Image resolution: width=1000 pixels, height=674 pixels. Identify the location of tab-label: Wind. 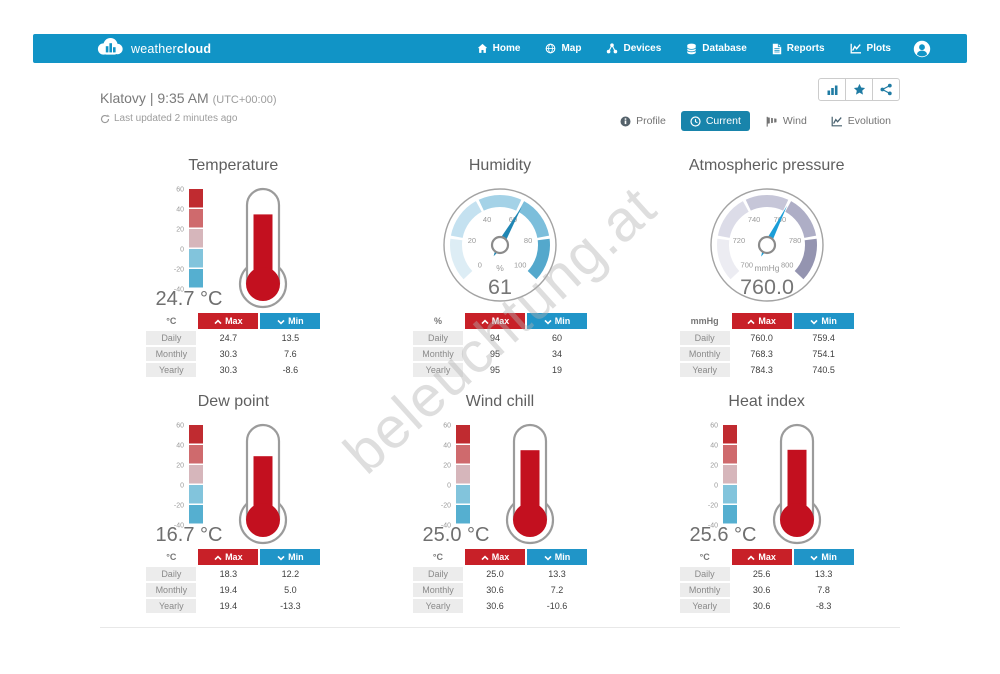
(794, 121).